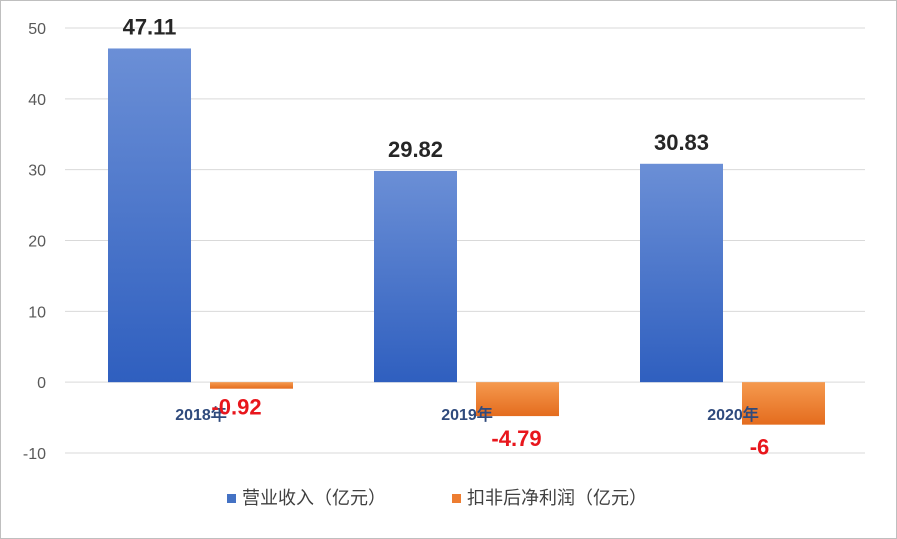 The image size is (897, 539). I want to click on category-labels: 2018年 2019年 2020年, so click(467, 414).